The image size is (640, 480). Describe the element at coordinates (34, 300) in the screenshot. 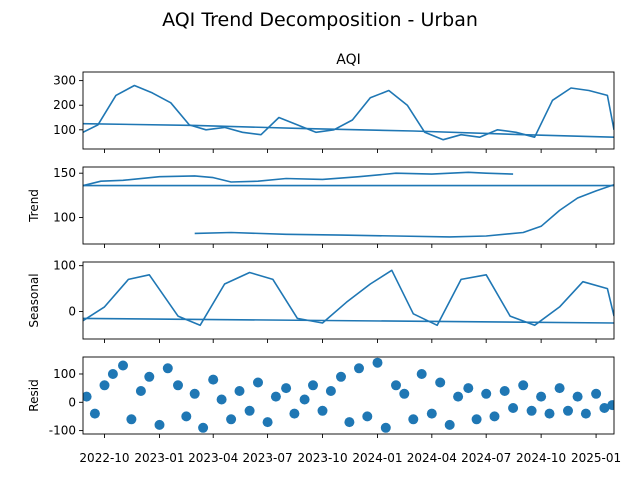

I see `seasonal-ylabel: Seasonal` at that location.